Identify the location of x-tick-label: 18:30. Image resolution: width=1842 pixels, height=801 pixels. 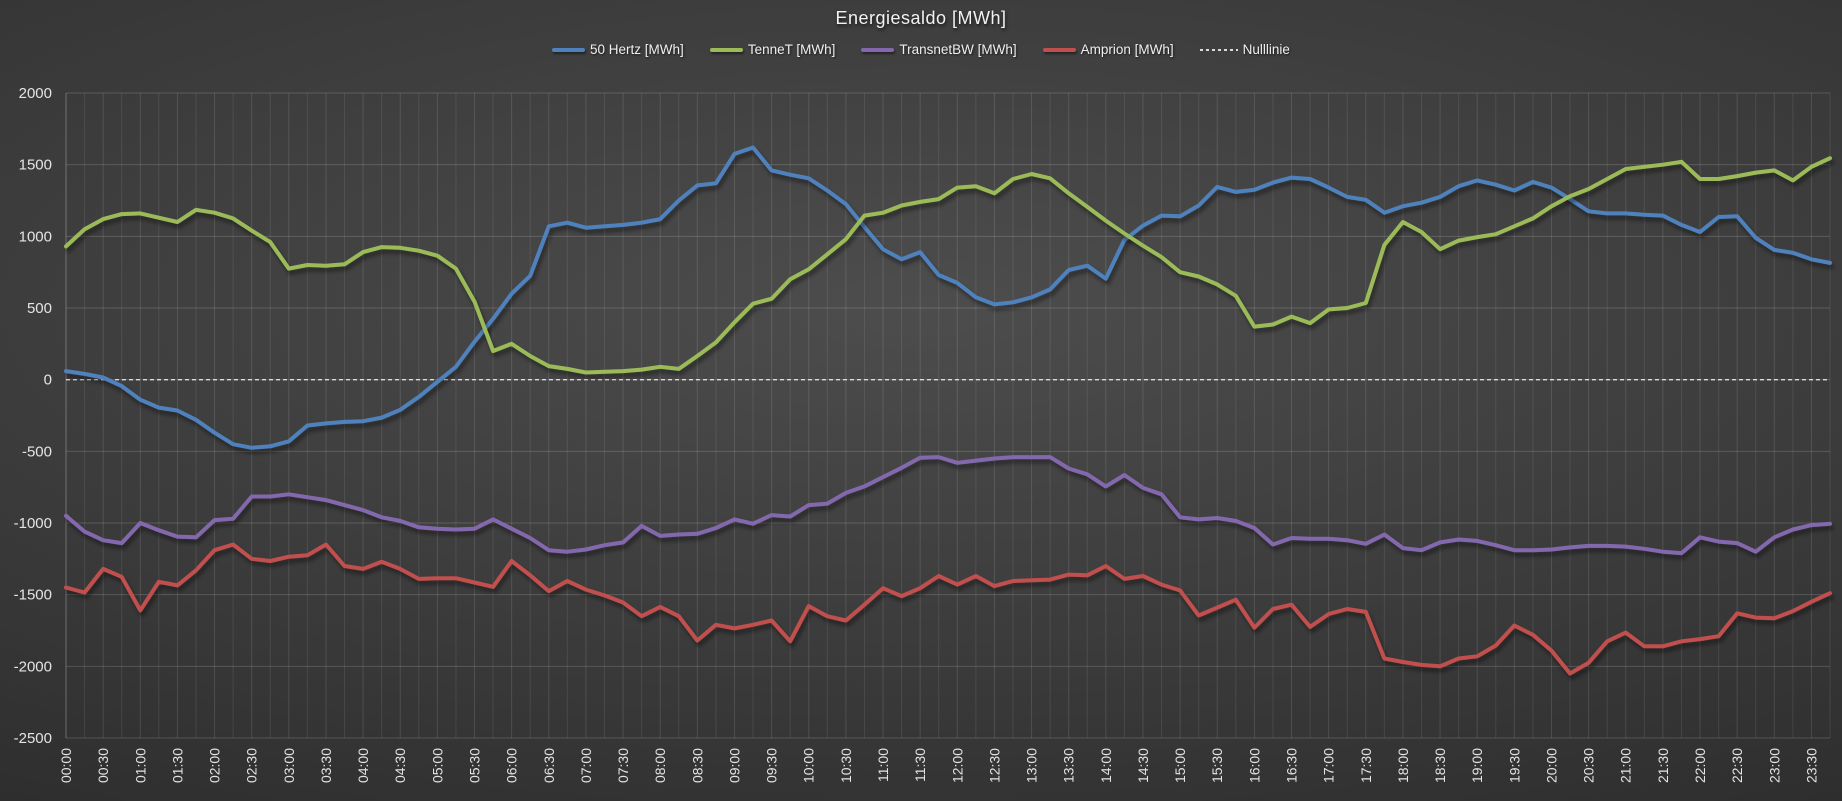
(1440, 765).